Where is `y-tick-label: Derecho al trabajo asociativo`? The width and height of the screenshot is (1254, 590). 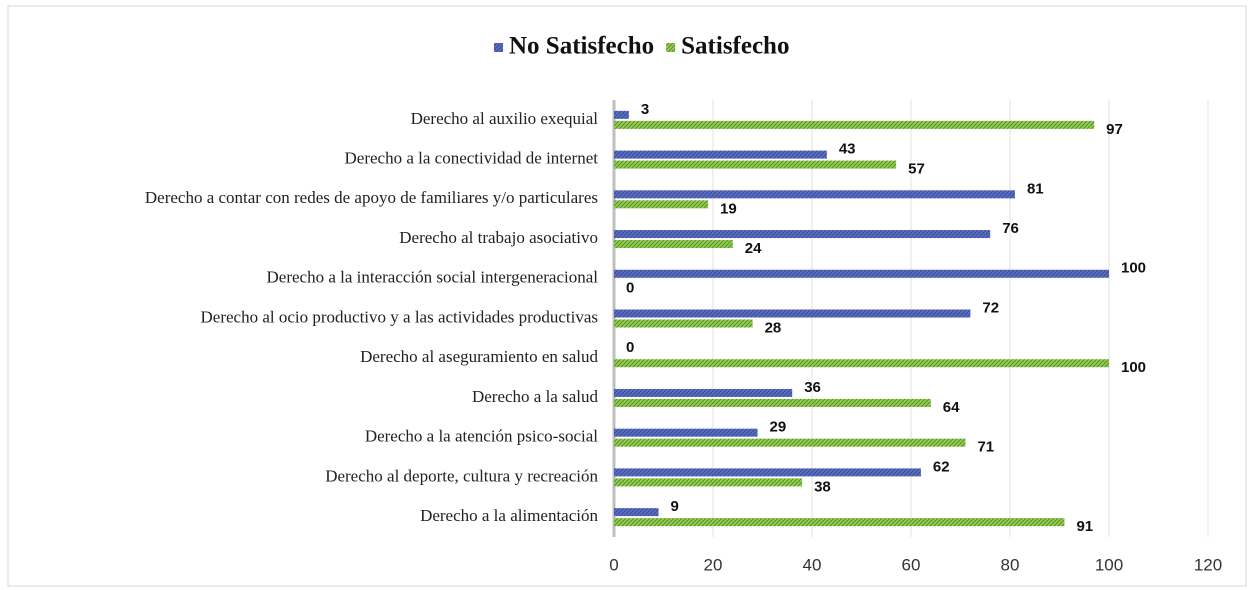
y-tick-label: Derecho al trabajo asociativo is located at coordinates (498, 237).